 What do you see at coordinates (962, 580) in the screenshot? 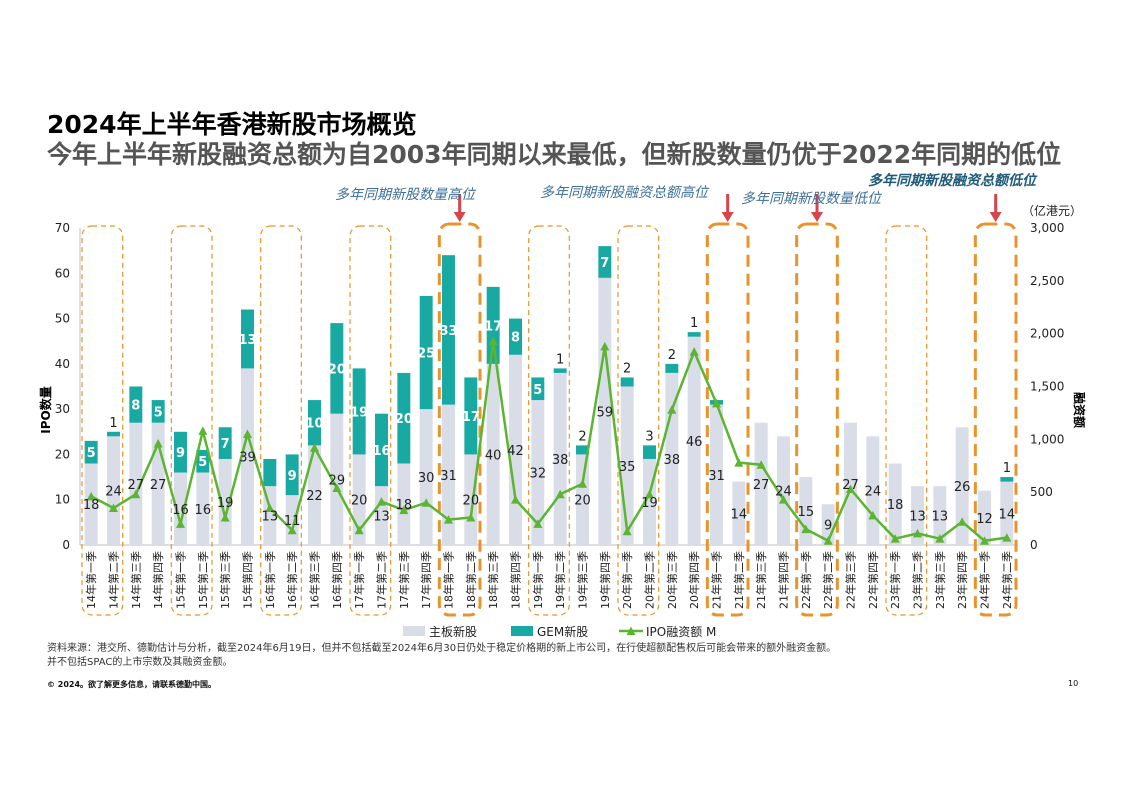
I see `x-tick-label: 23年第四季` at bounding box center [962, 580].